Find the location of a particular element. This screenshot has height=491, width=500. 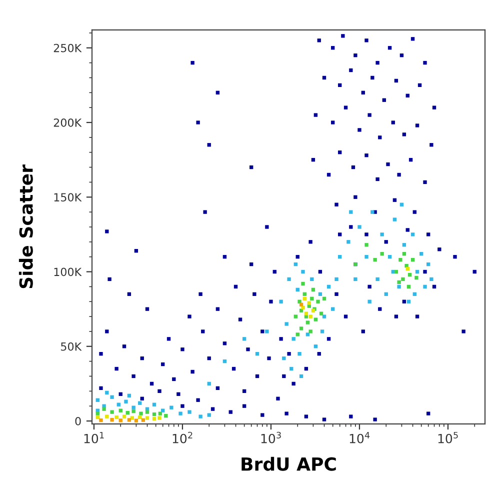

x-tick-label: 10$^{4}$ is located at coordinates (360, 438).